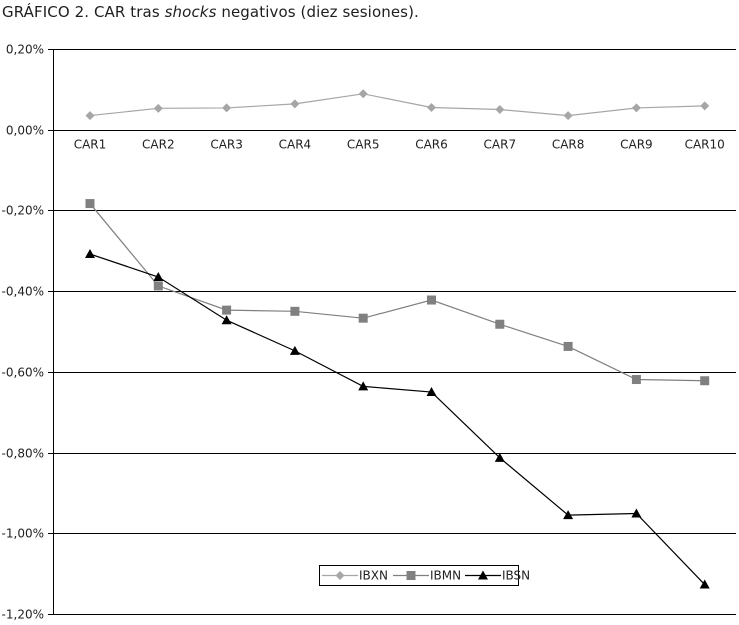  Describe the element at coordinates (705, 145) in the screenshot. I see `x-tick-label: CAR10` at that location.